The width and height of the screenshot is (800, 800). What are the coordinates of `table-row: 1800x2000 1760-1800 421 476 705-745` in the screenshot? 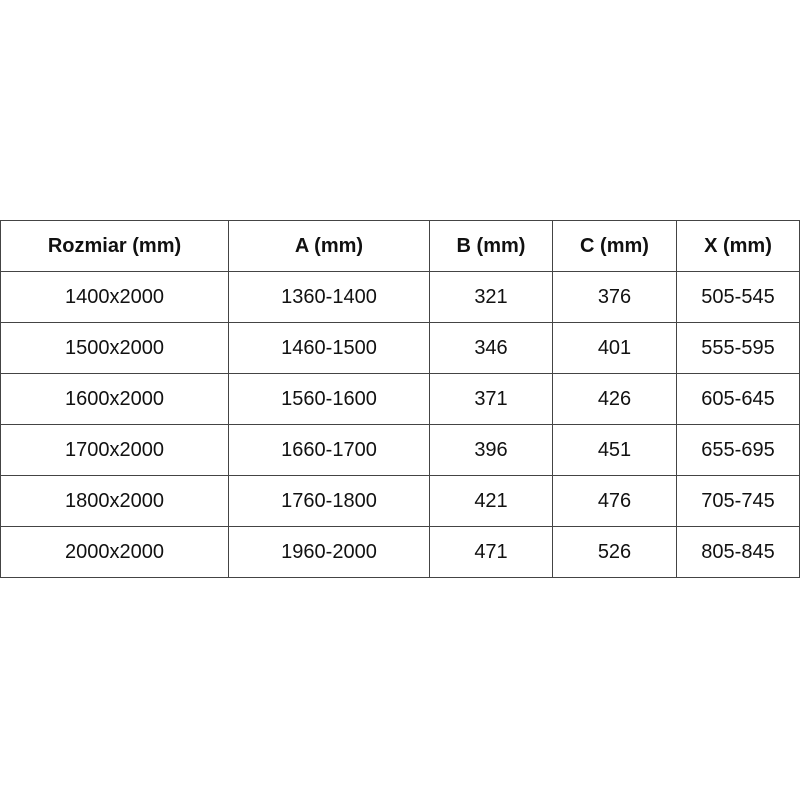 It's located at (400, 501).